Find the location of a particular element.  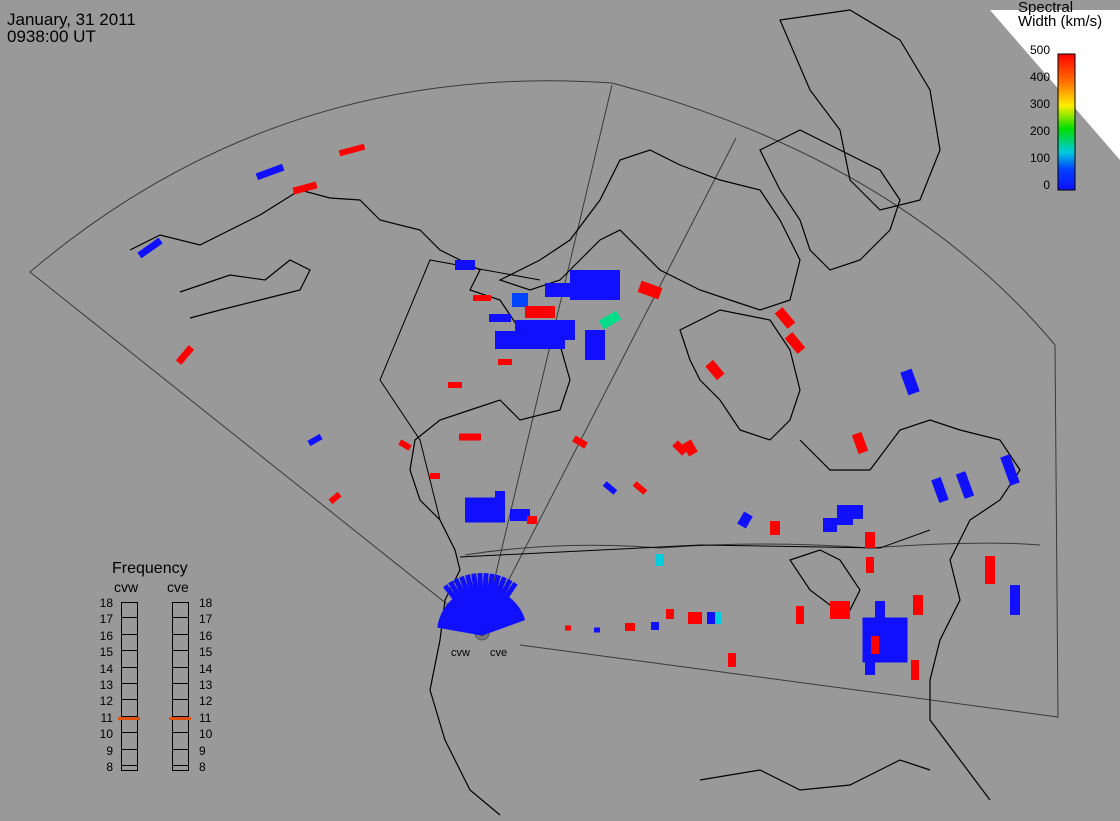

frequency-tick-label: 16 is located at coordinates (206, 635).